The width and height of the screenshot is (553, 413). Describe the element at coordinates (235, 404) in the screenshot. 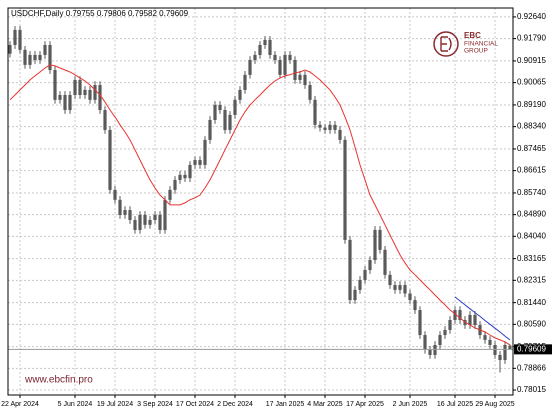

I see `x-tick-label: 2 Dec 2024` at that location.